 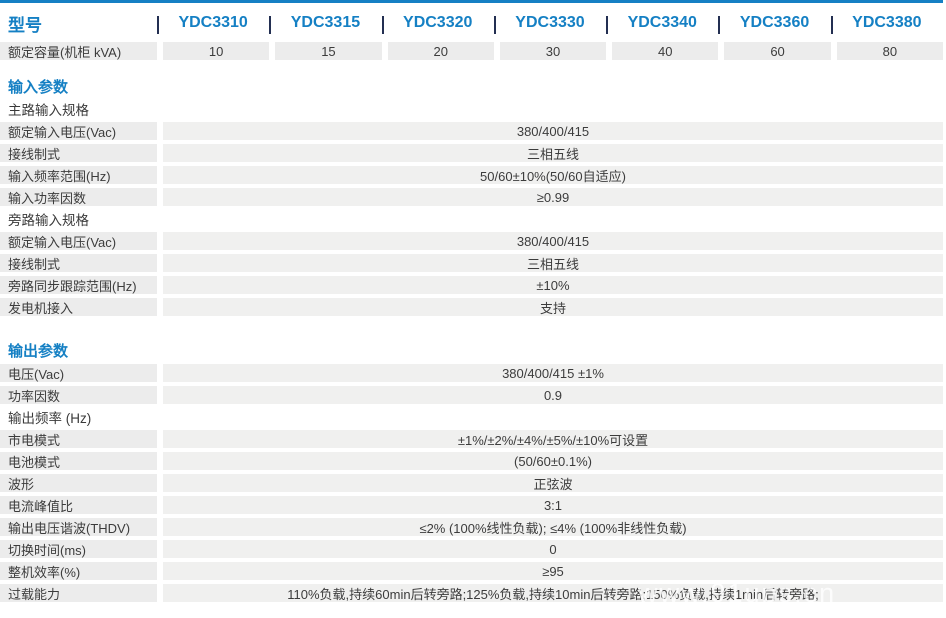 I want to click on subsection-header: 主路输入规格, so click(x=473, y=109).